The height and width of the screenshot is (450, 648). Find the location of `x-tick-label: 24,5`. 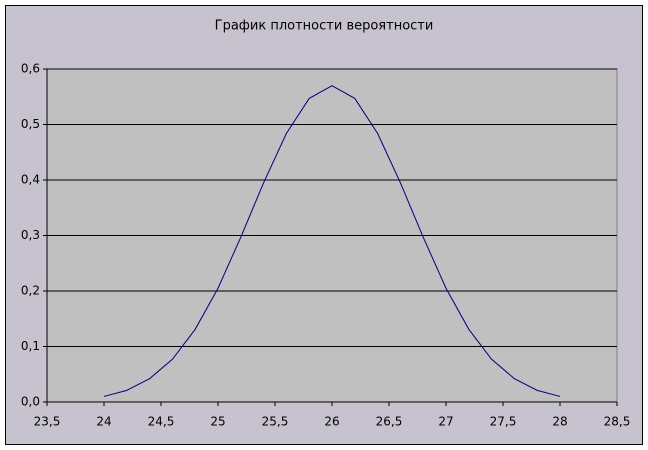

x-tick-label: 24,5 is located at coordinates (161, 422).